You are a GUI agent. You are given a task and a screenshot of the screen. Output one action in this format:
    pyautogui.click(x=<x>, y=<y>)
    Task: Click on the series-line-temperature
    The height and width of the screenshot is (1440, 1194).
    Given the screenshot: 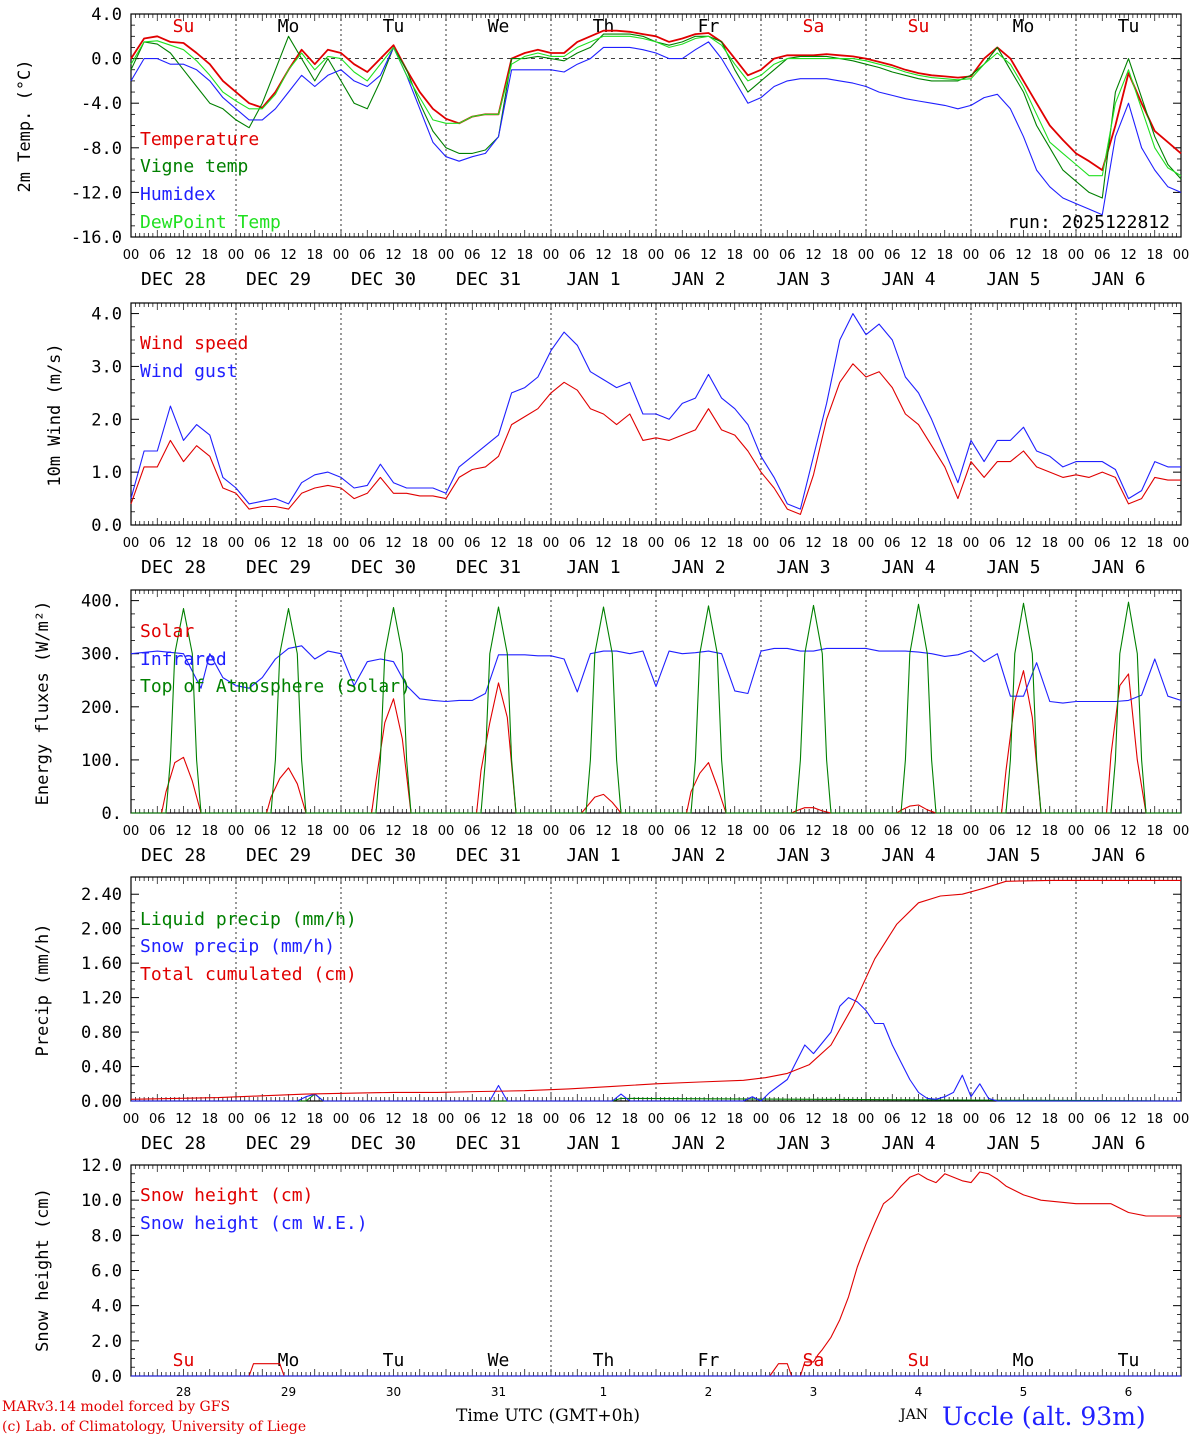 What is the action you would take?
    pyautogui.click(x=656, y=100)
    